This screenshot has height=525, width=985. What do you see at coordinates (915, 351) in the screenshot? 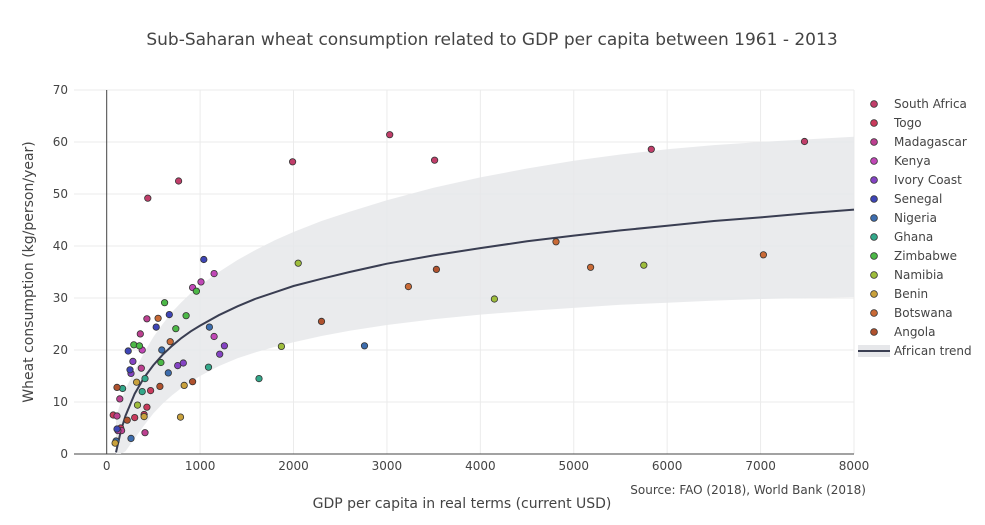
I see `legend-item-african-trend: African trend` at bounding box center [915, 351].